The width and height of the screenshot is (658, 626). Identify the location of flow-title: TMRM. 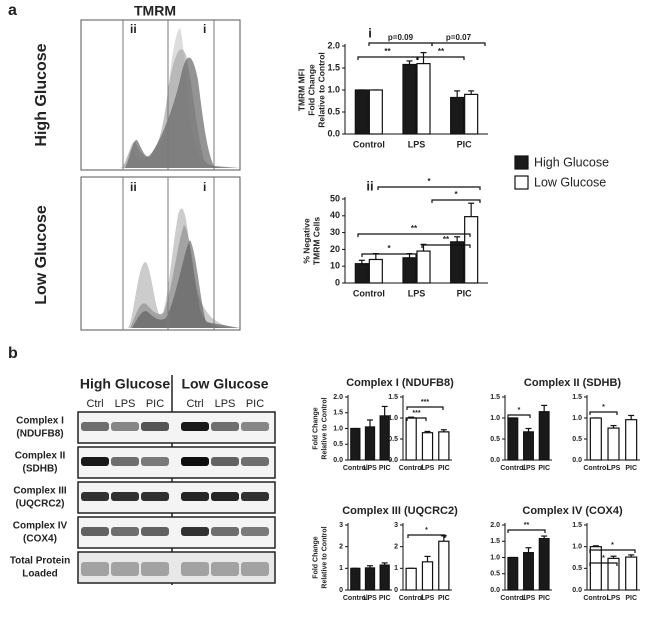
(155, 11).